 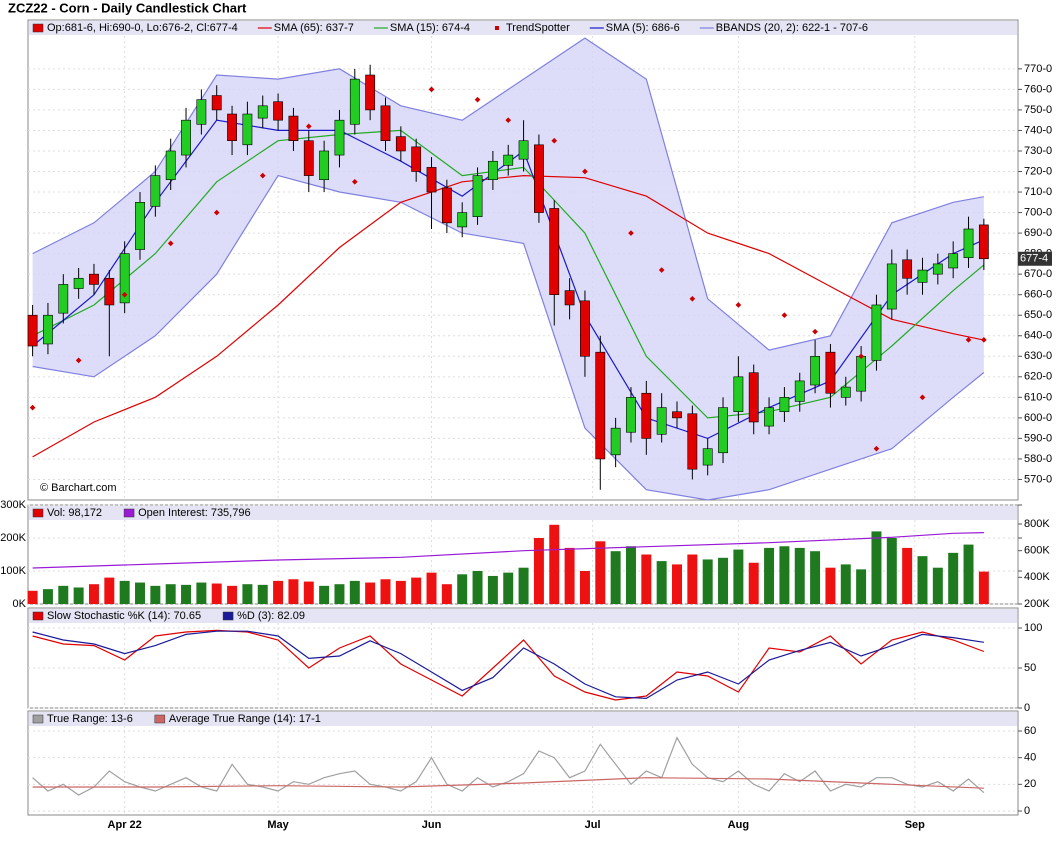 I want to click on legend-label: TrendSpotter, so click(x=538, y=28).